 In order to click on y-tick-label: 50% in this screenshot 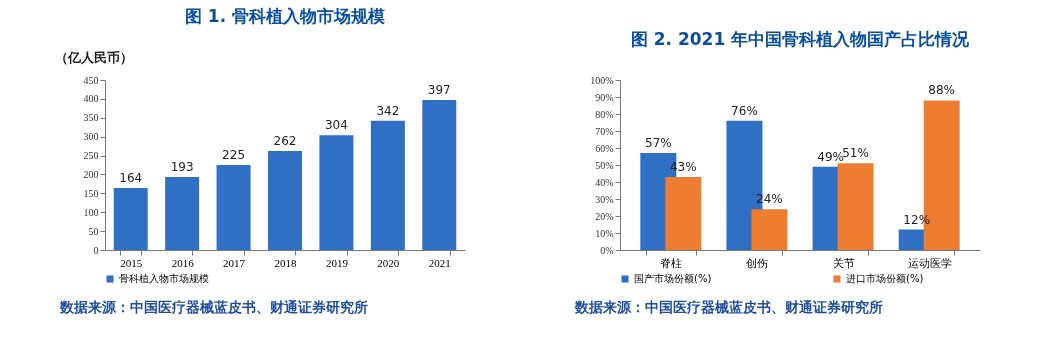, I will do `click(604, 165)`.